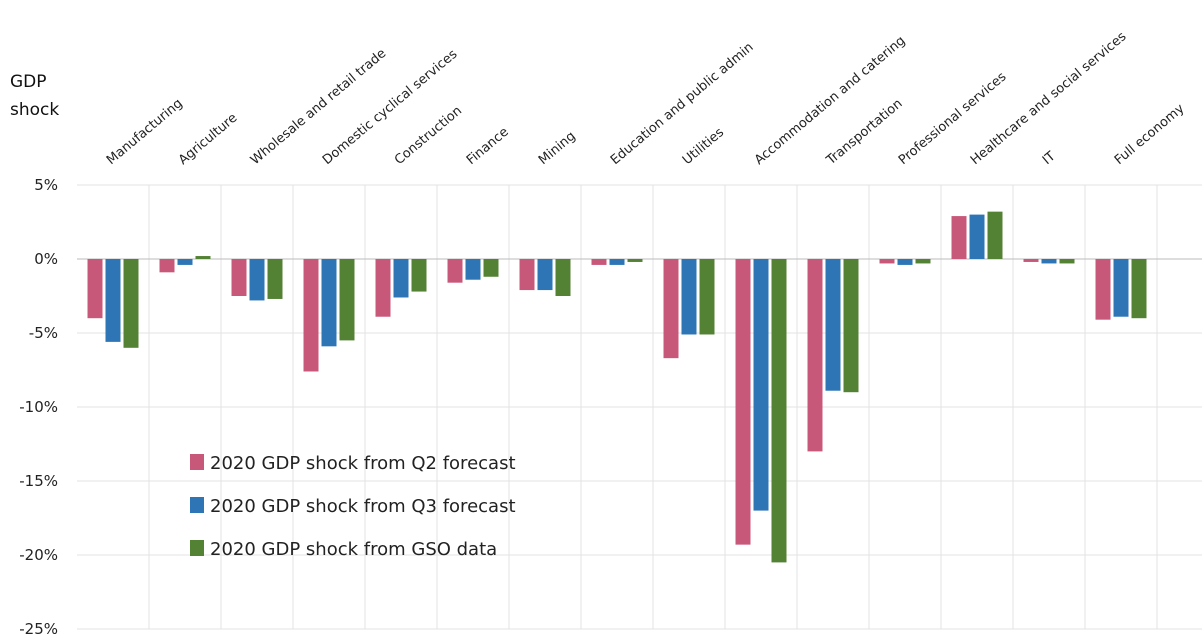 The image size is (1202, 641). Describe the element at coordinates (208, 139) in the screenshot. I see `x-tick-label: Agriculture` at that location.